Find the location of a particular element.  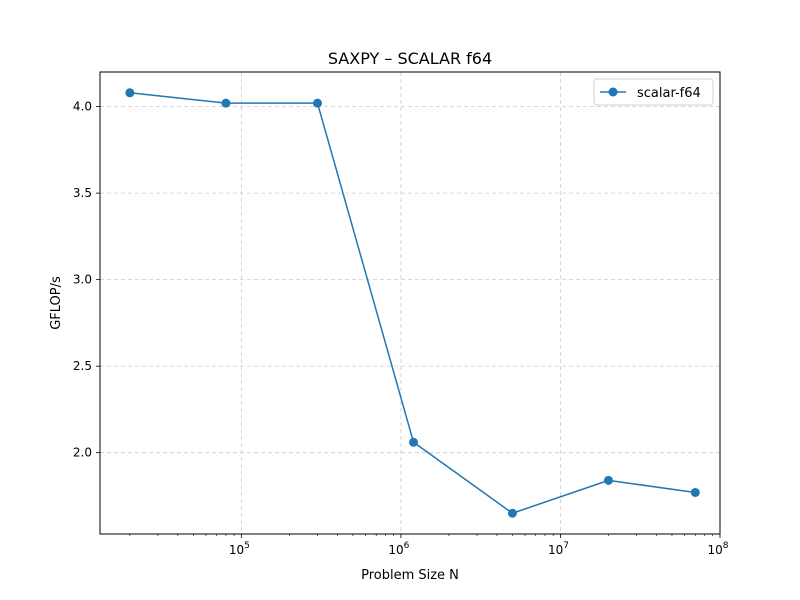

x-axis-ticks: 10⁵ 10⁶ 10⁷ 10⁸ is located at coordinates (429, 545).